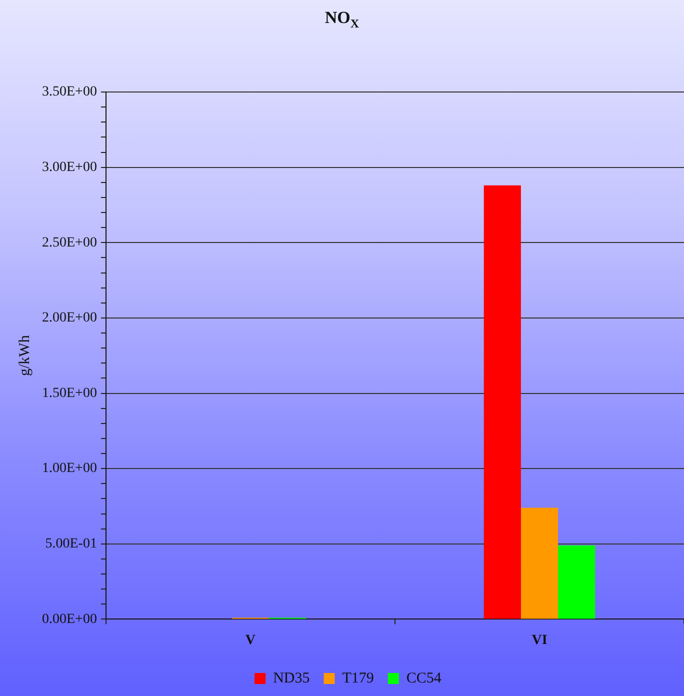  What do you see at coordinates (69, 619) in the screenshot?
I see `y-tick-label: 0.00E+00` at bounding box center [69, 619].